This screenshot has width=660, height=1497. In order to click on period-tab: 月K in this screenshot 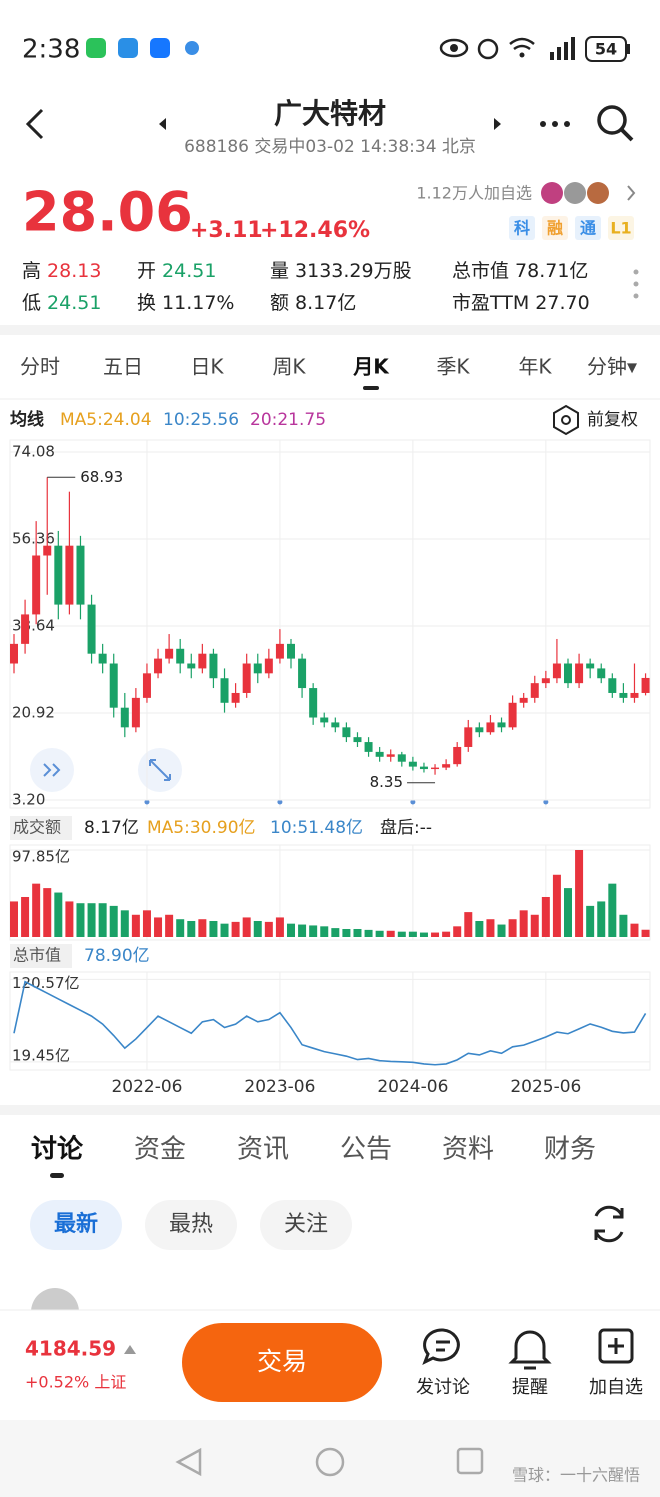, I will do `click(371, 367)`.